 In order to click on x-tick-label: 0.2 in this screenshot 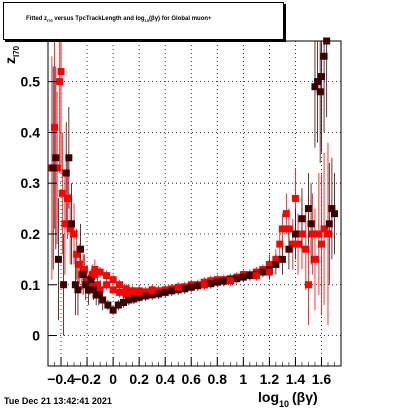, I will do `click(139, 379)`.